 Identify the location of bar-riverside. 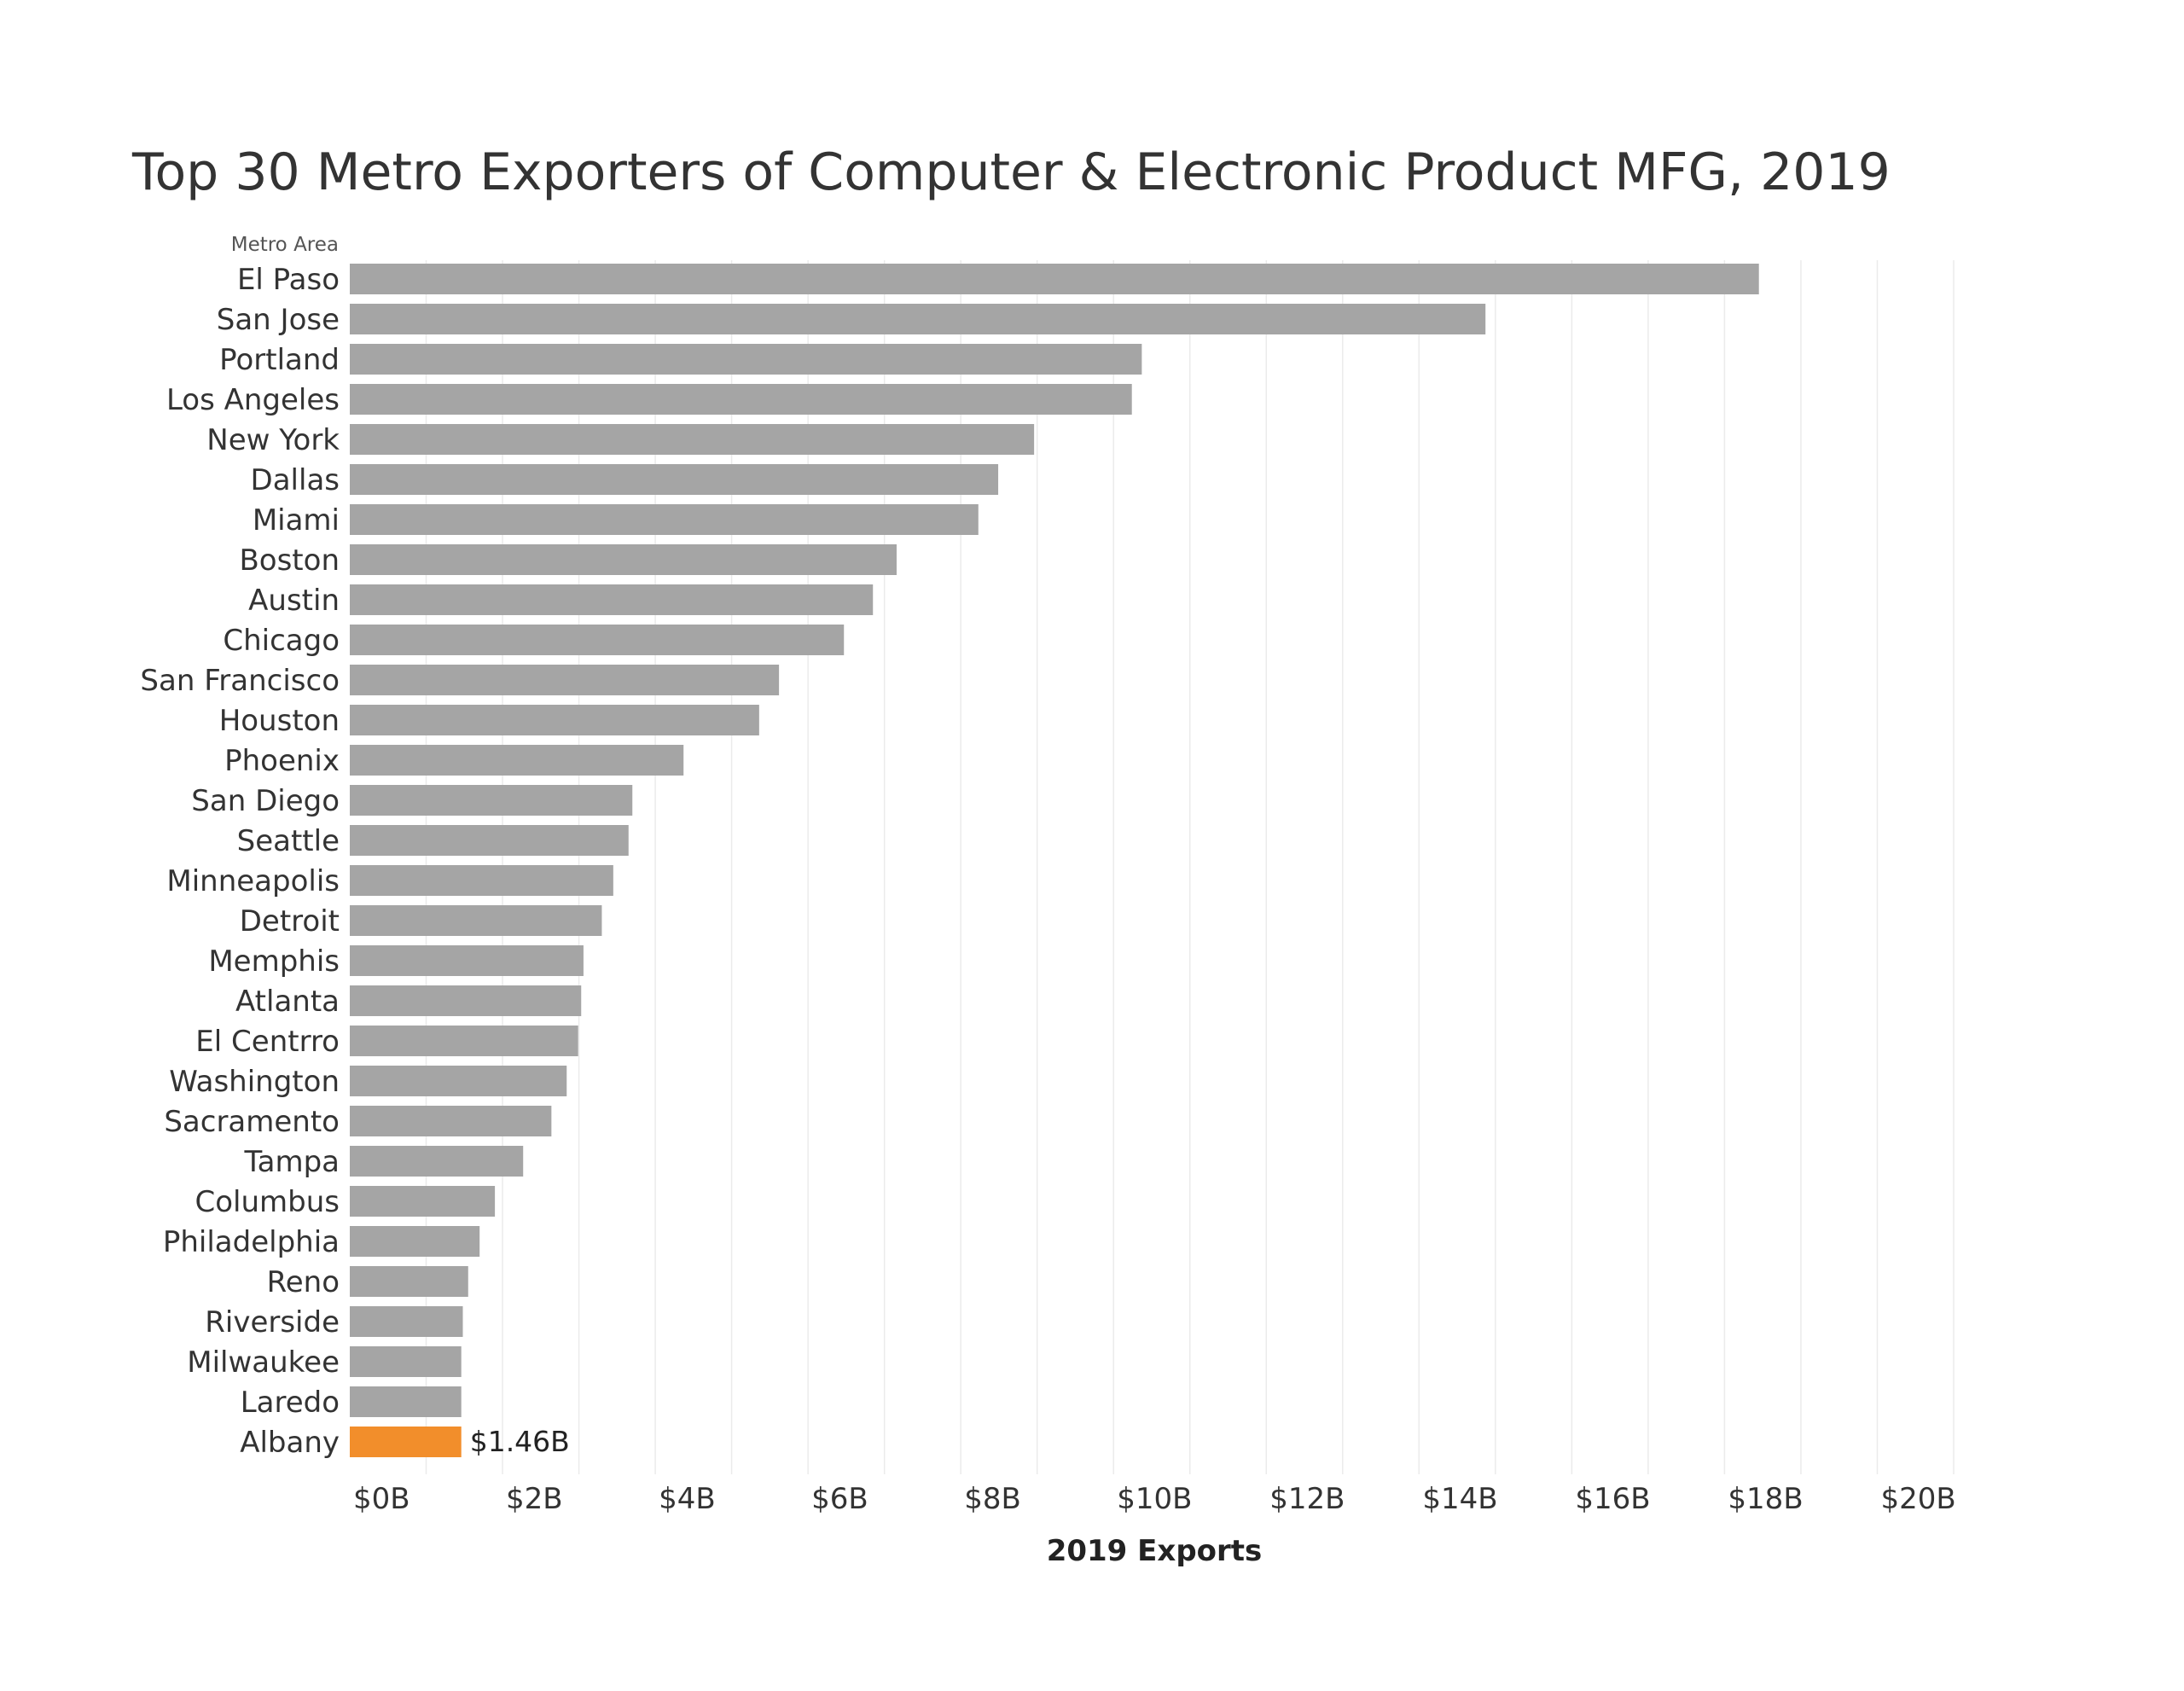
(406, 1321).